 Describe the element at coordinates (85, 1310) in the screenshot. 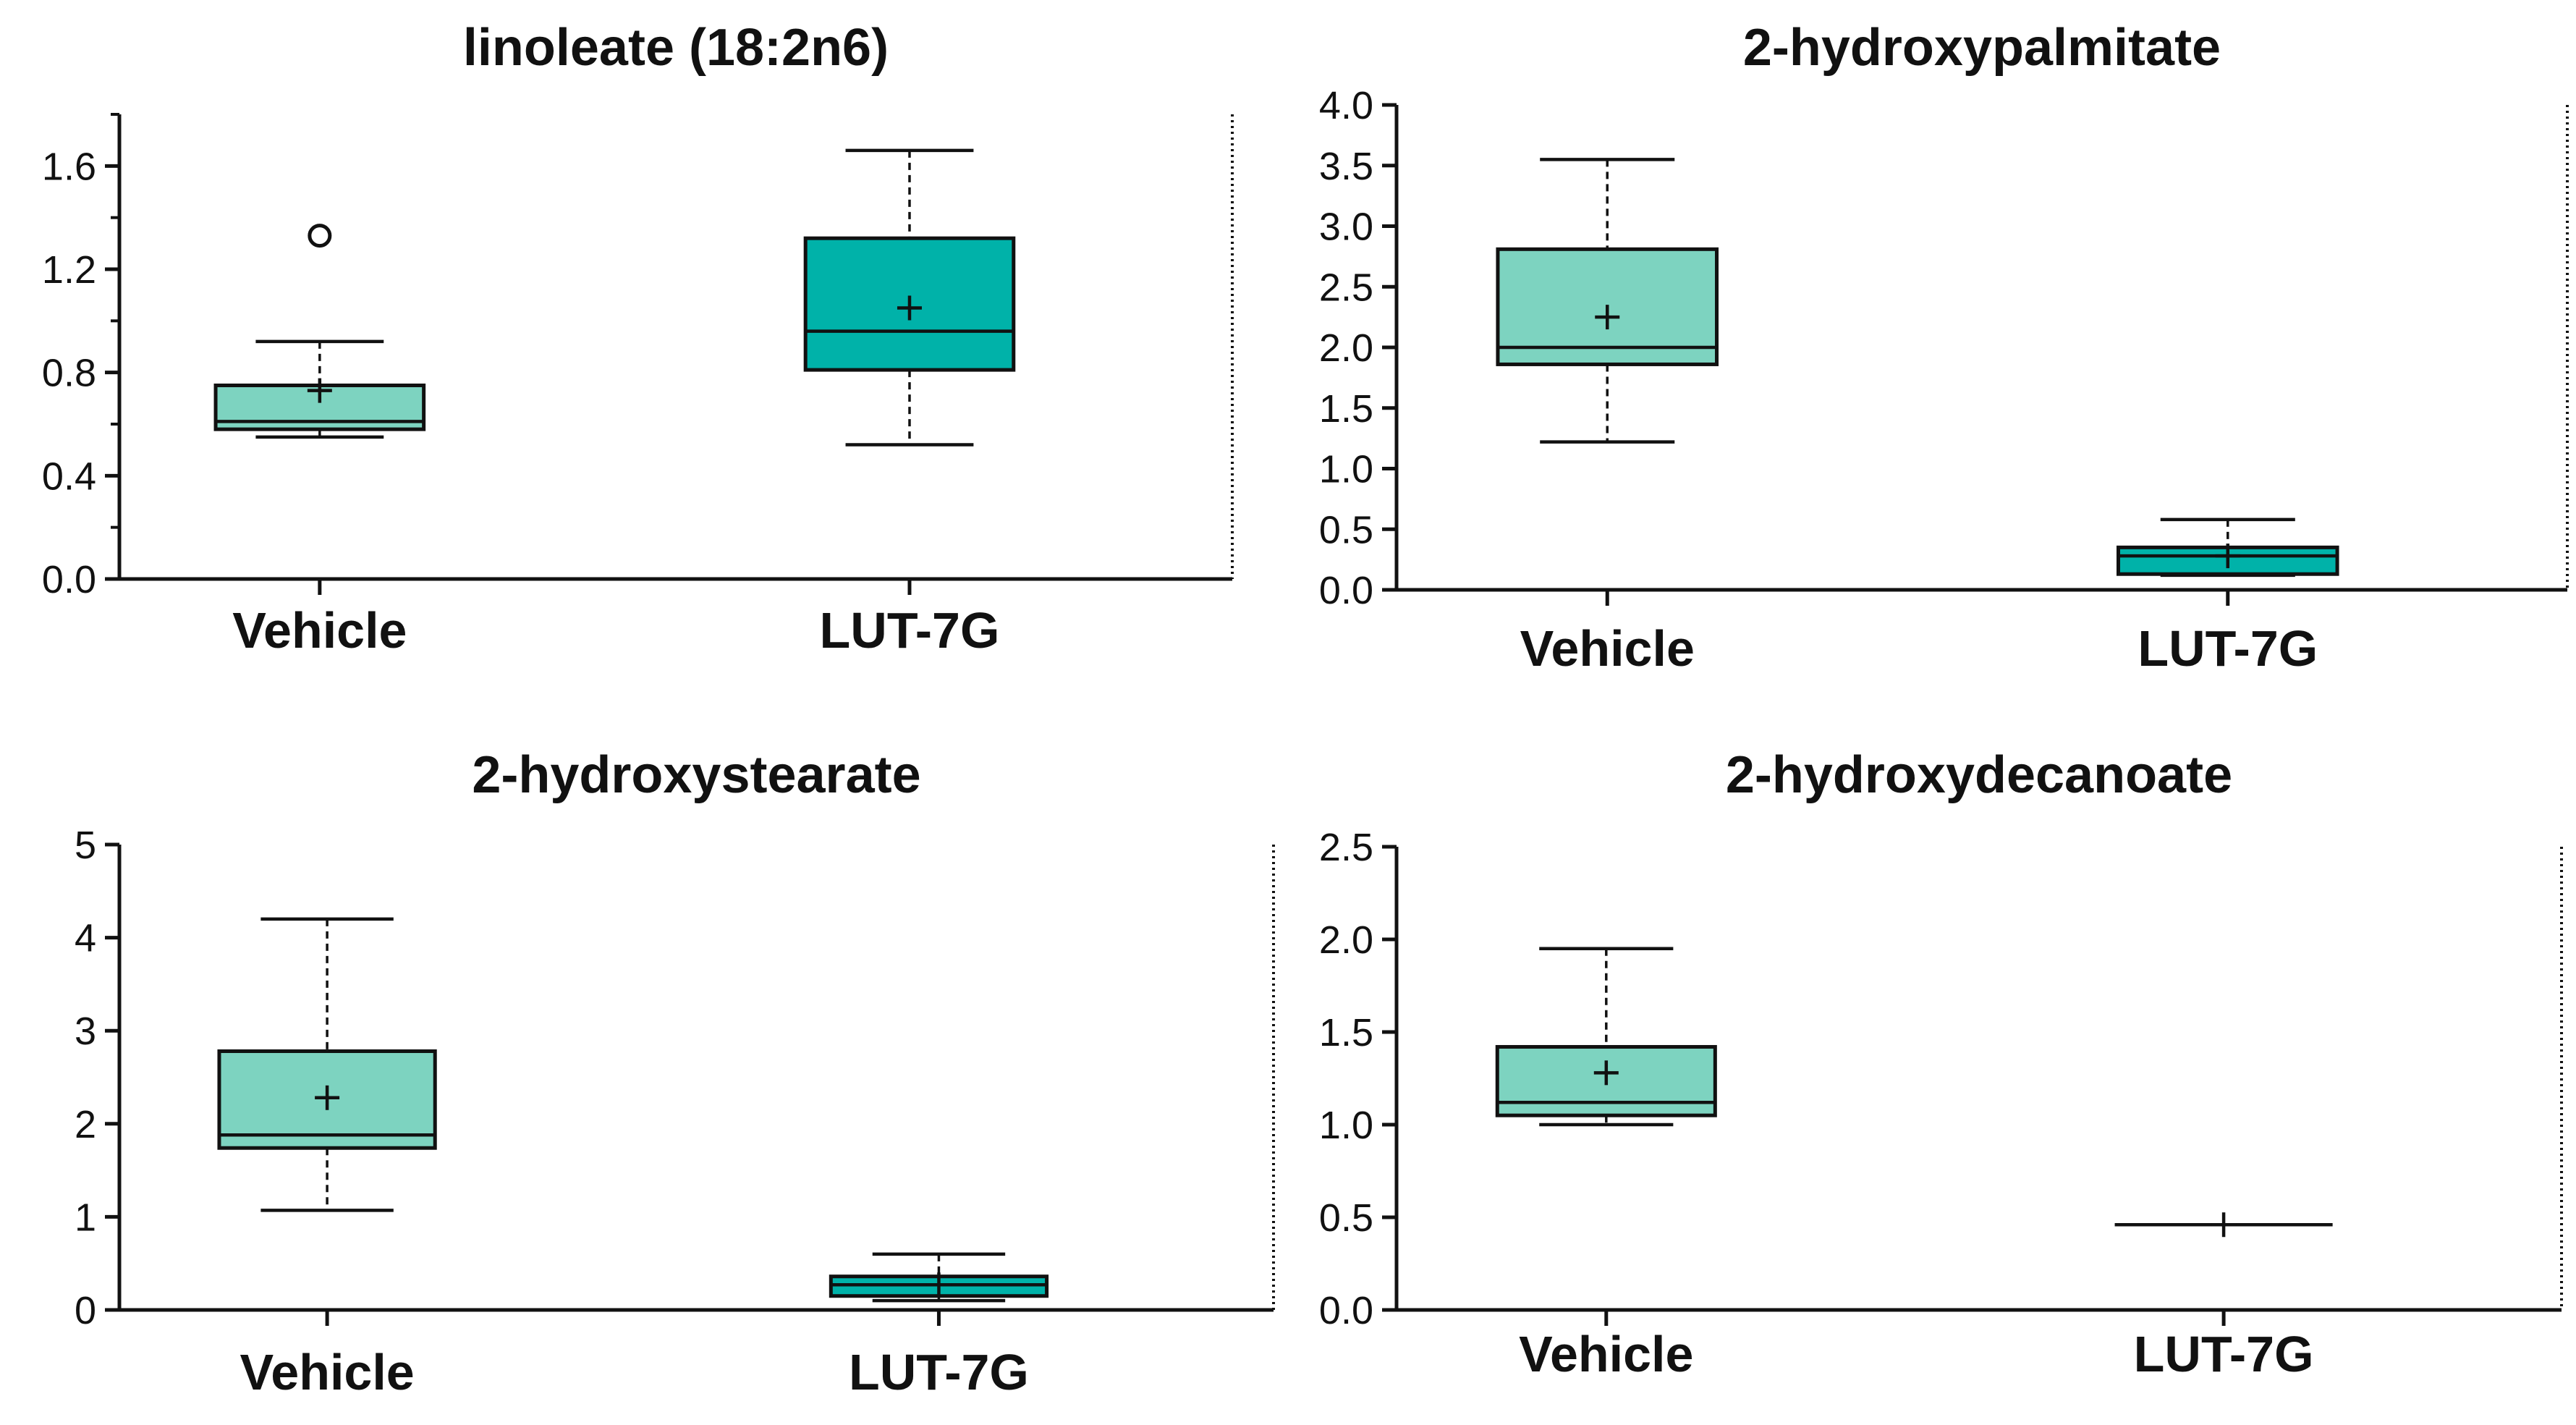

I see `y-tick-label: 0` at that location.